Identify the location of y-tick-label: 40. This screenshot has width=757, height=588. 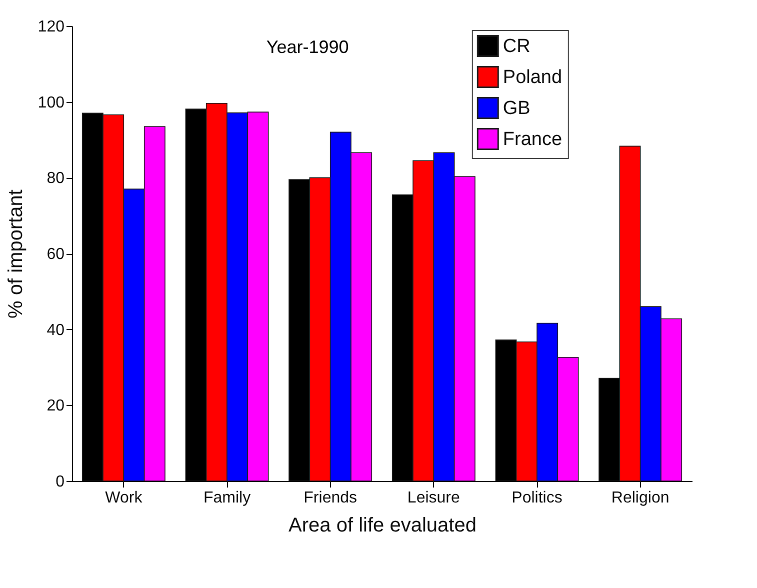
(55, 330).